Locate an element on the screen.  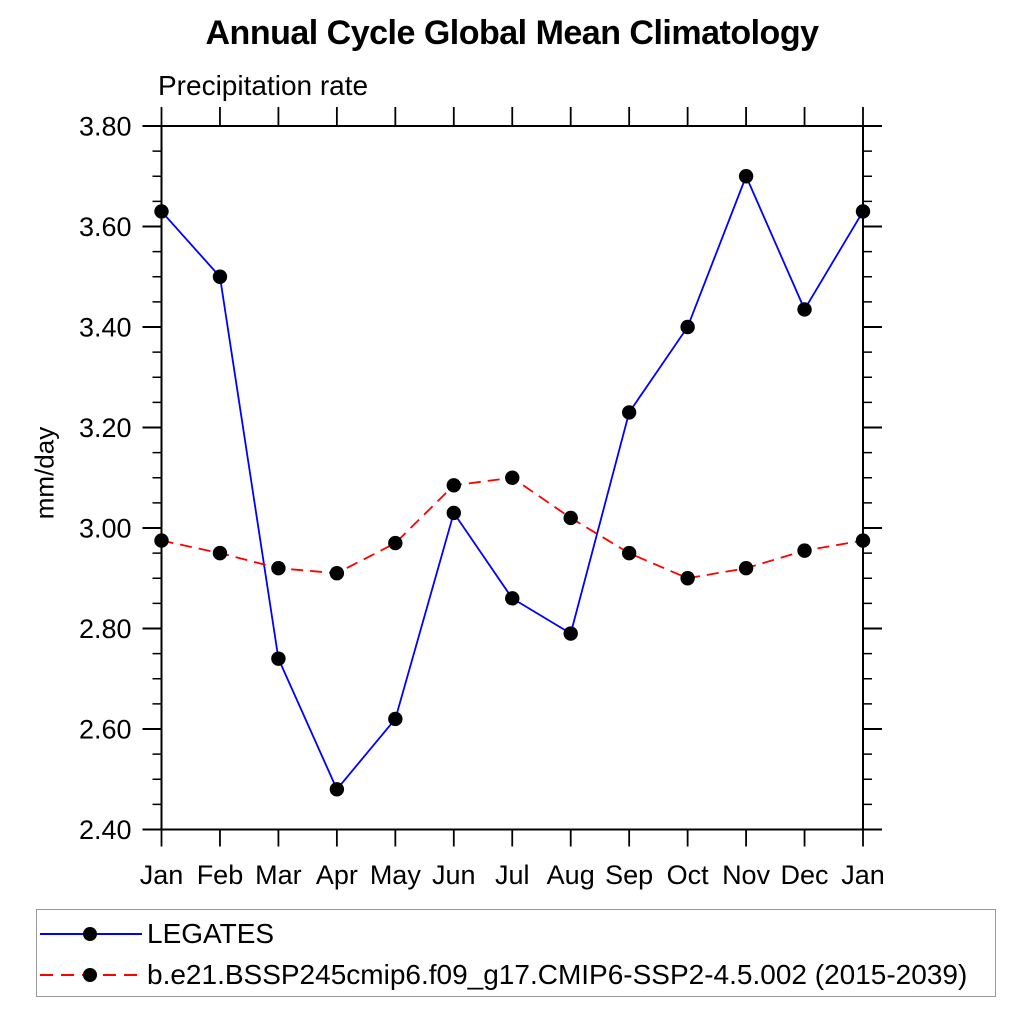
svg-text: Jul is located at coordinates (512, 875).